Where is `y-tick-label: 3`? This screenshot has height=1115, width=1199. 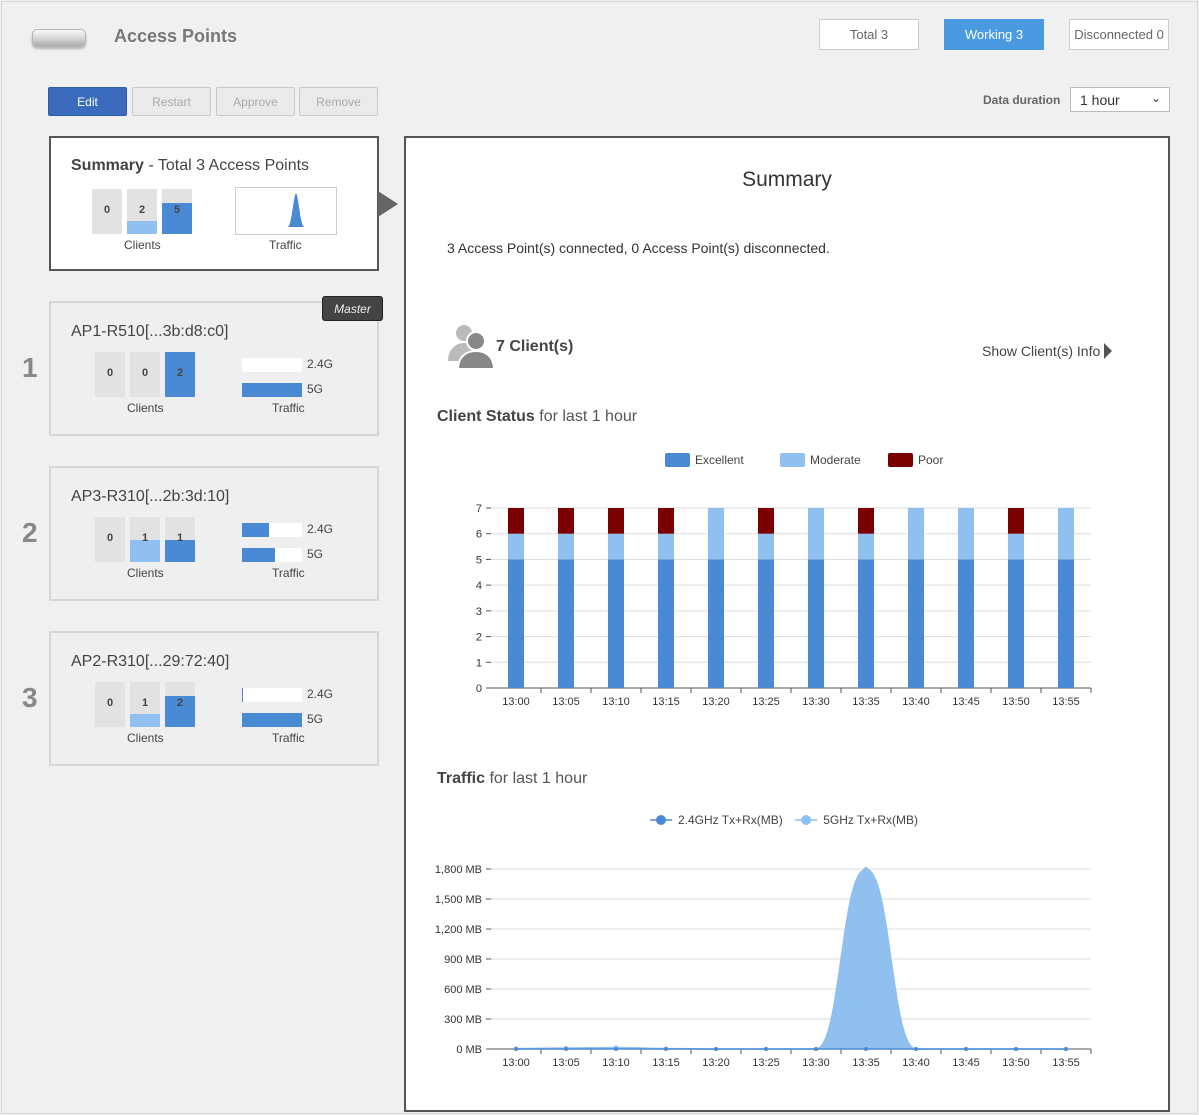
y-tick-label: 3 is located at coordinates (479, 612).